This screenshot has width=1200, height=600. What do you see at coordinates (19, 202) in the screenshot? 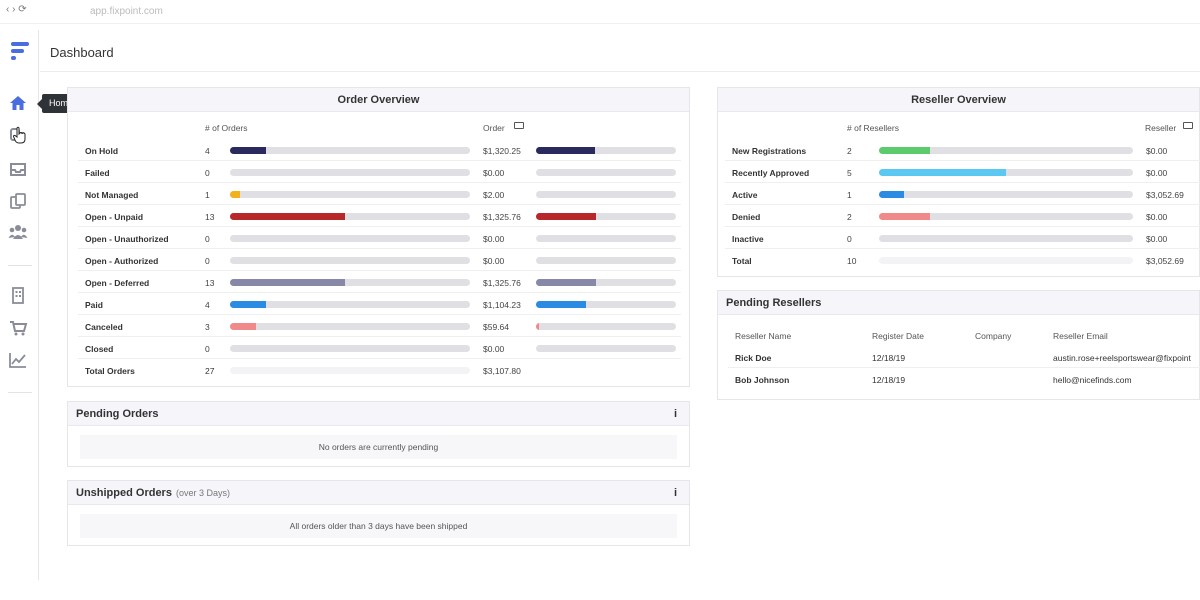
I see `documents-icon` at bounding box center [19, 202].